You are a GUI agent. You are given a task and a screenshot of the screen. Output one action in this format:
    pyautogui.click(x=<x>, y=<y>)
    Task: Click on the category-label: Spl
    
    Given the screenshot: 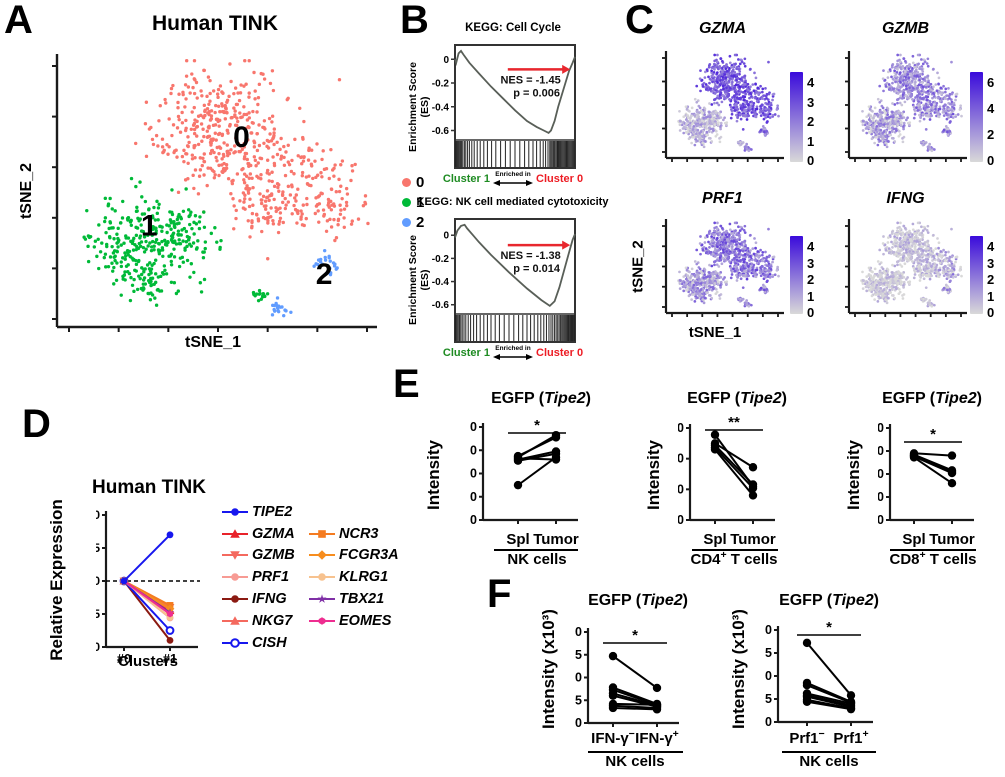 What is the action you would take?
    pyautogui.click(x=914, y=539)
    